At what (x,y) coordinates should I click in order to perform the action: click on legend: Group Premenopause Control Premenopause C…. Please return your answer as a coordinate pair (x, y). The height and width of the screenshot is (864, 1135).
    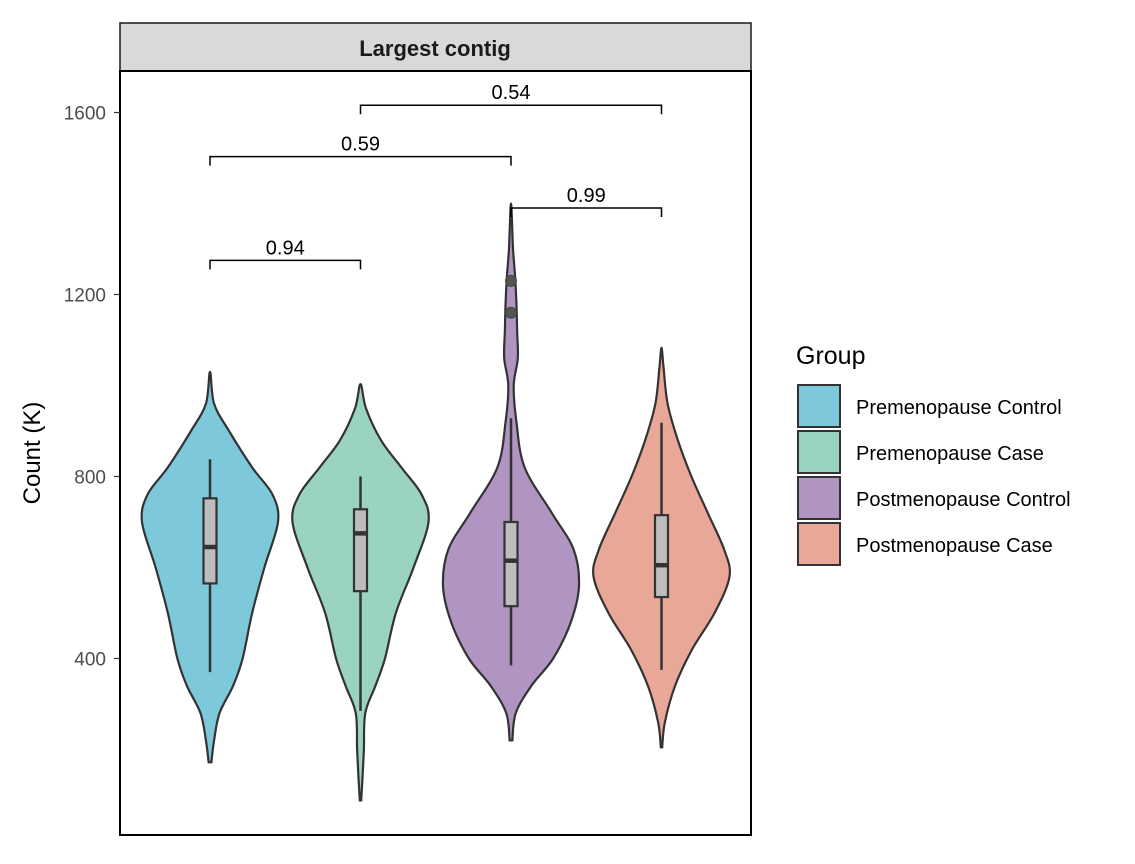
    Looking at the image, I should click on (933, 454).